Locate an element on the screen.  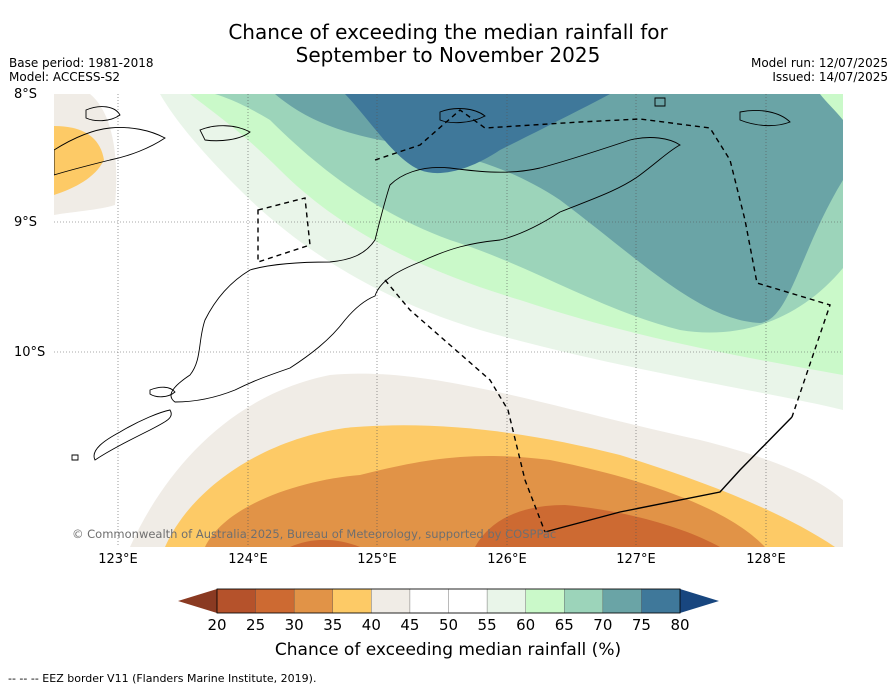
colorbar is located at coordinates (448, 601).